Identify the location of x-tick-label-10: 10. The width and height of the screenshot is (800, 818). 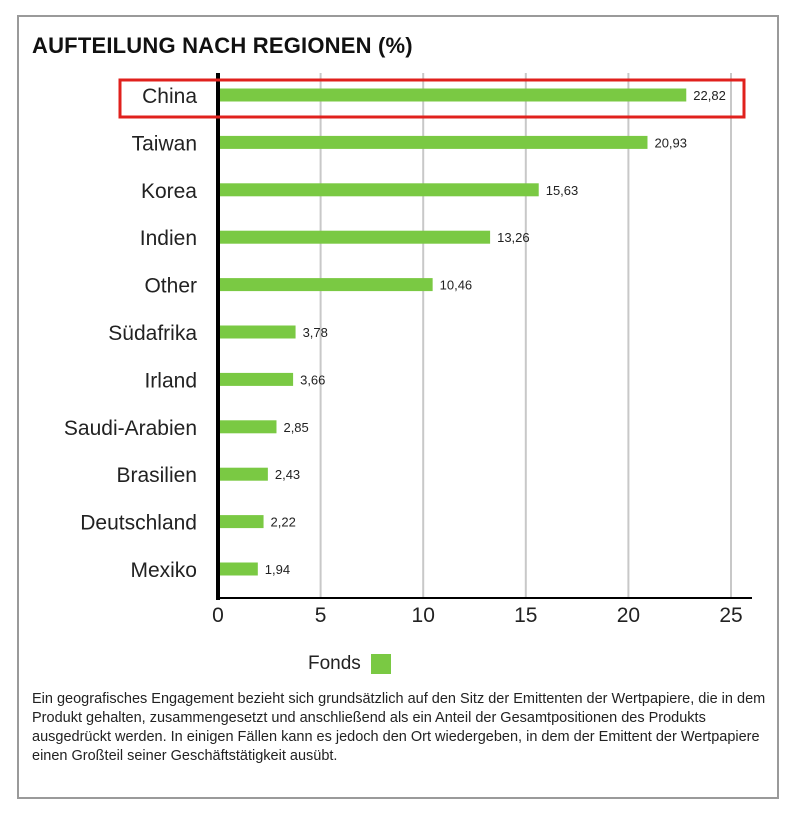
(423, 615).